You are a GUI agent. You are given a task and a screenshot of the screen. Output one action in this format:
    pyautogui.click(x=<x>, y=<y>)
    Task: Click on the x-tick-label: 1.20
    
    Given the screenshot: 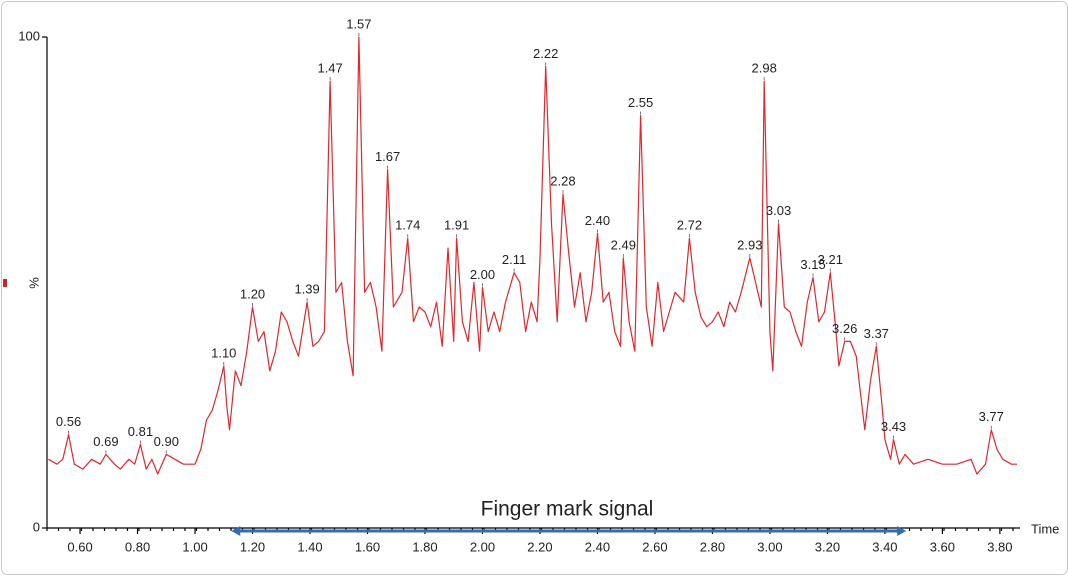 What is the action you would take?
    pyautogui.click(x=252, y=546)
    